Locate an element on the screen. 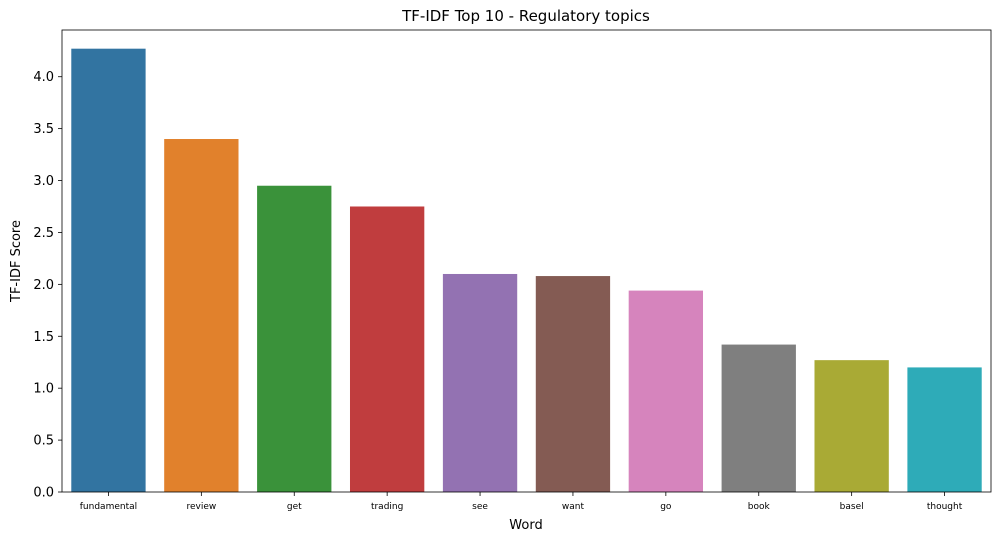 The width and height of the screenshot is (1004, 541). x-tick-label: book is located at coordinates (759, 507).